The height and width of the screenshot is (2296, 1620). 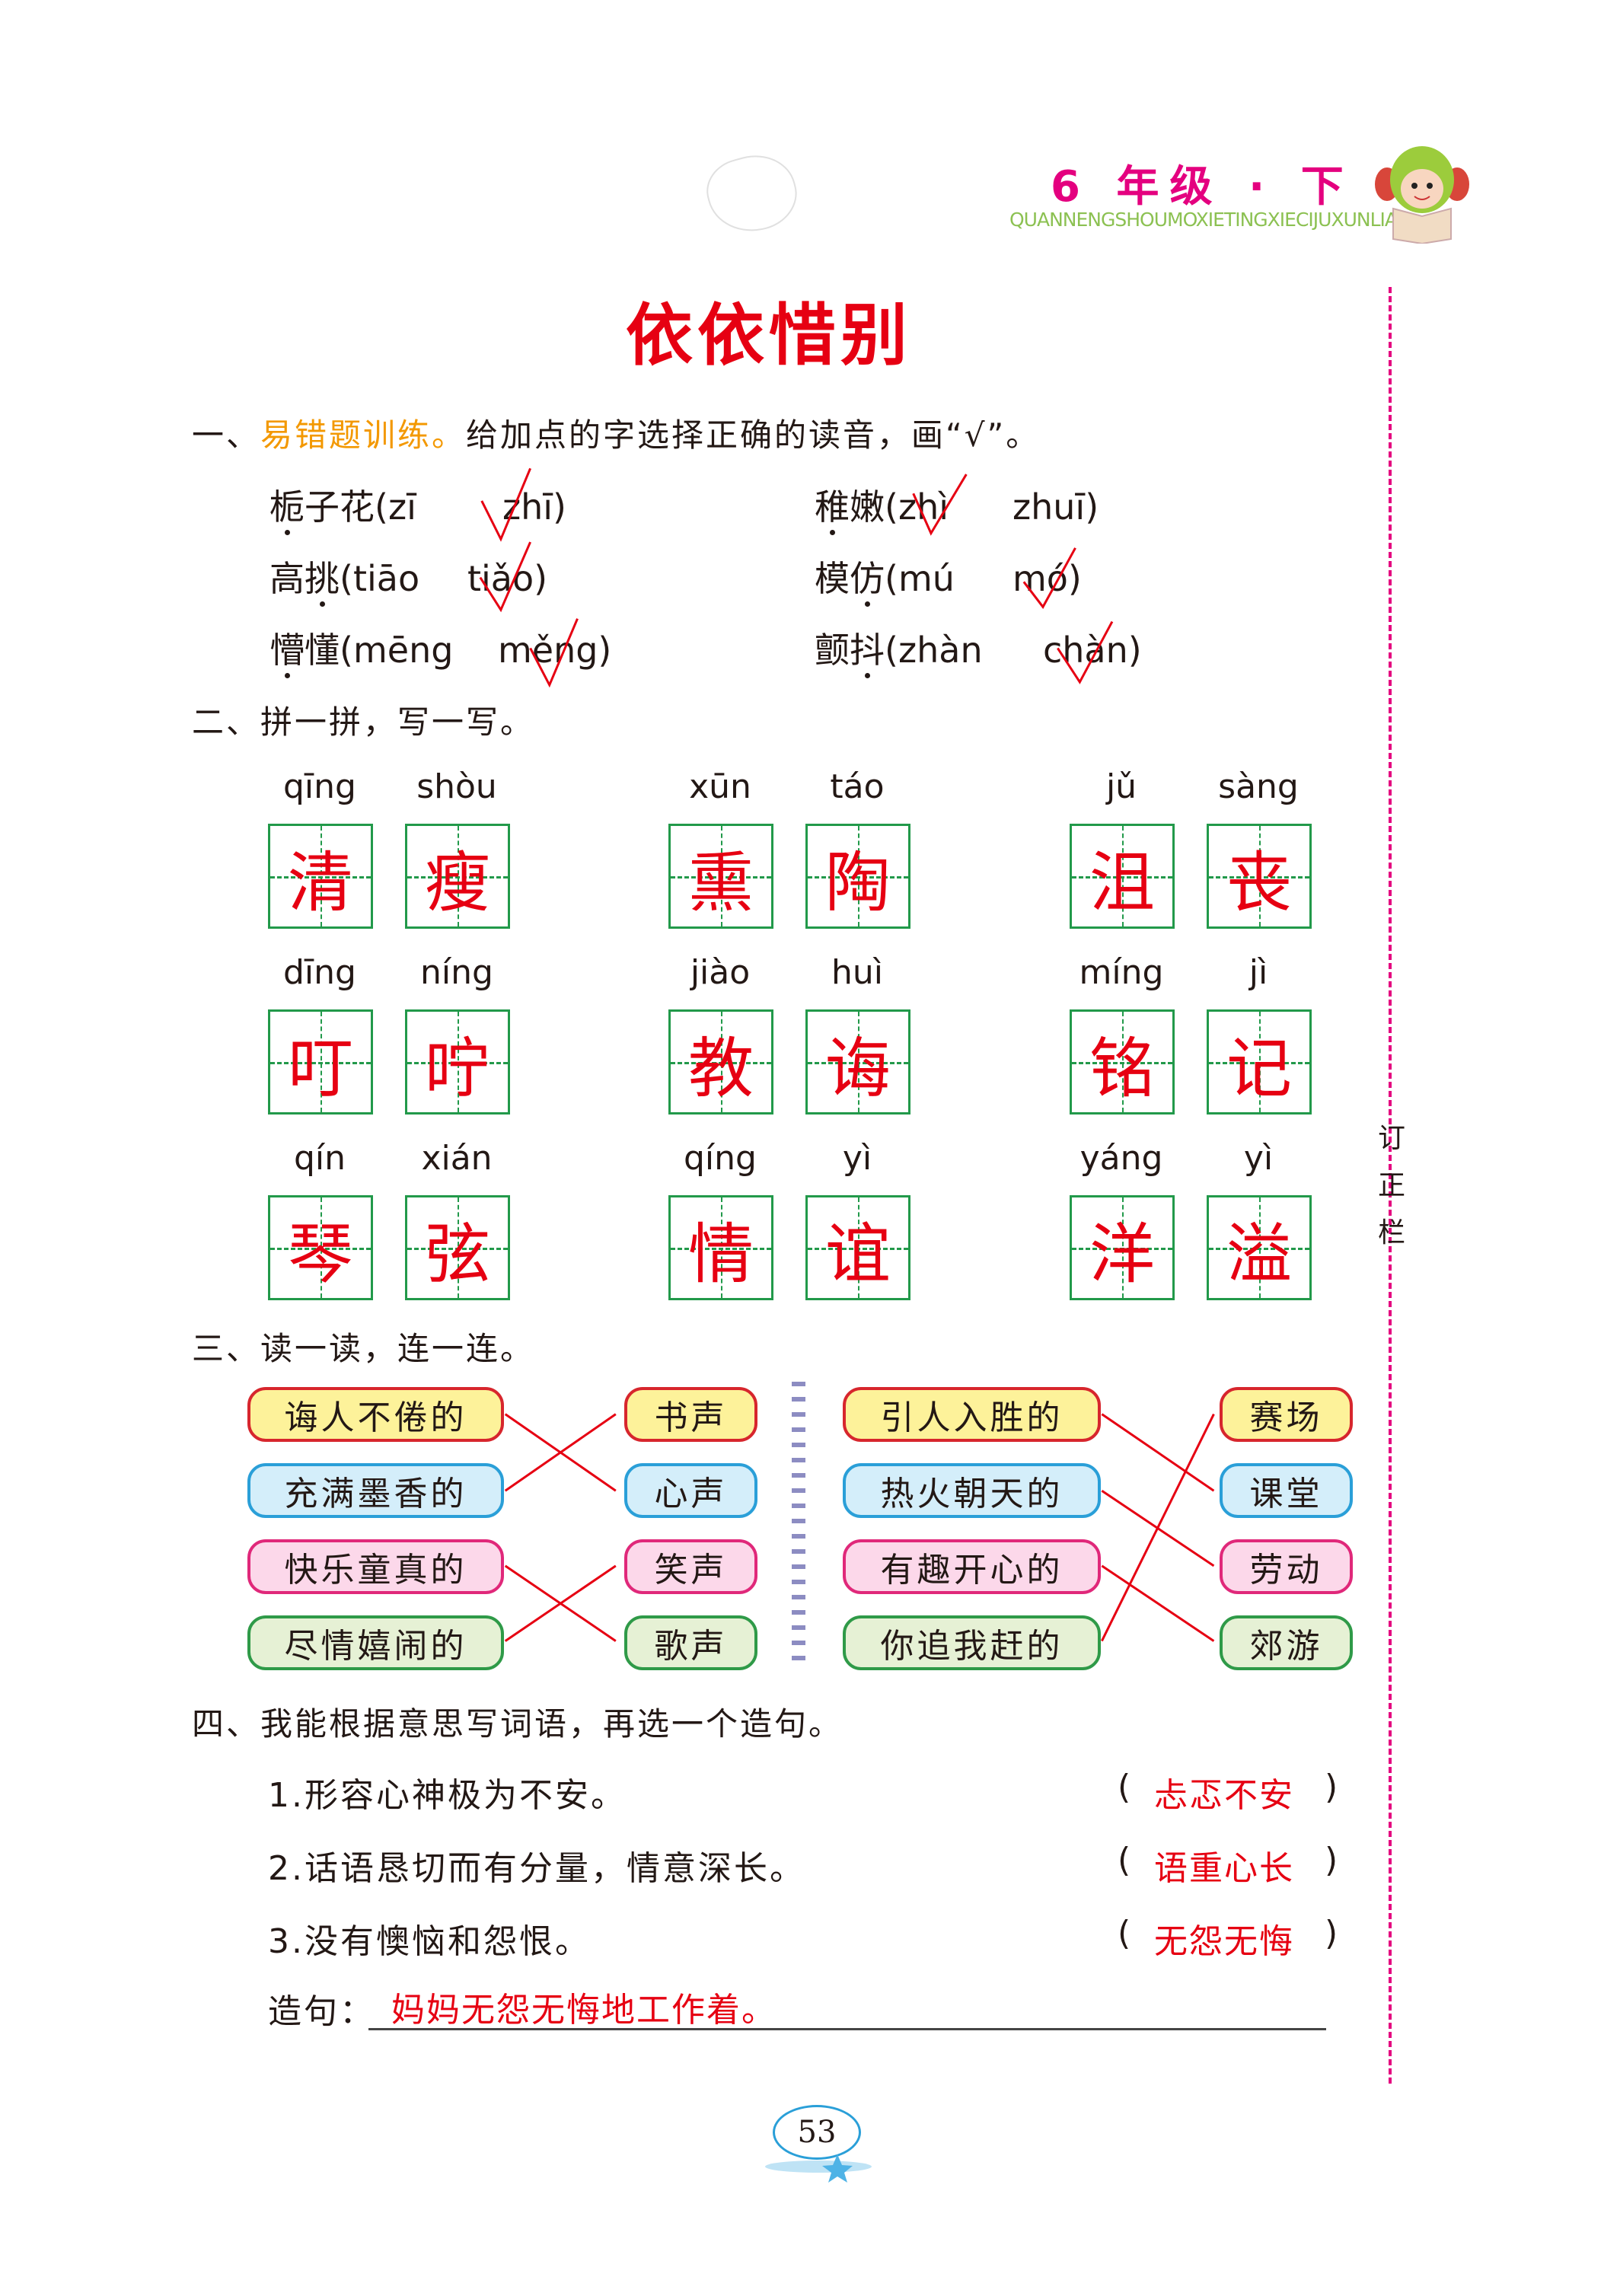 I want to click on heading-instructions: 给加点的字选择正确的读音，画“√”。, so click(x=753, y=435).